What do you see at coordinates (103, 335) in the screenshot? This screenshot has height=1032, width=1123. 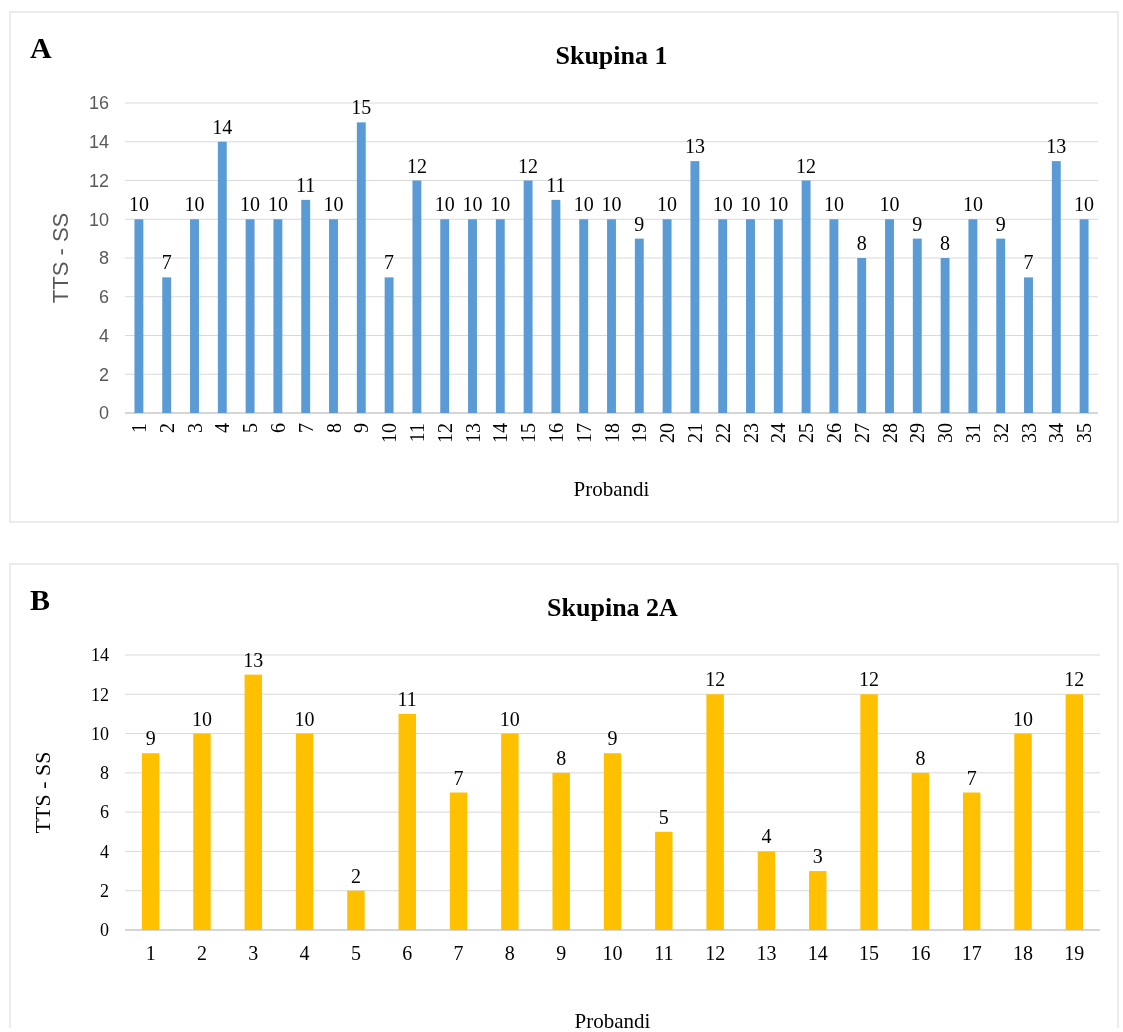 I see `y-tick-label: 4` at bounding box center [103, 335].